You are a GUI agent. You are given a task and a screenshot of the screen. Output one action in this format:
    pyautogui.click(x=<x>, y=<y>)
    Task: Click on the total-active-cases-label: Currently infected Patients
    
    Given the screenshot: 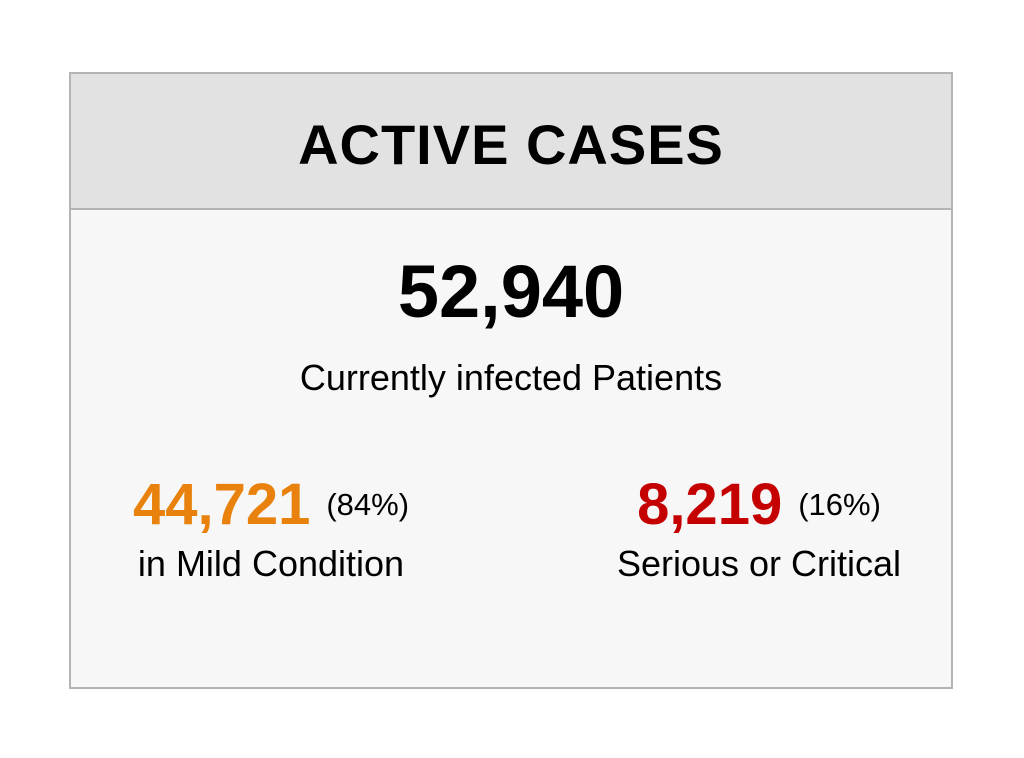 What is the action you would take?
    pyautogui.click(x=511, y=377)
    